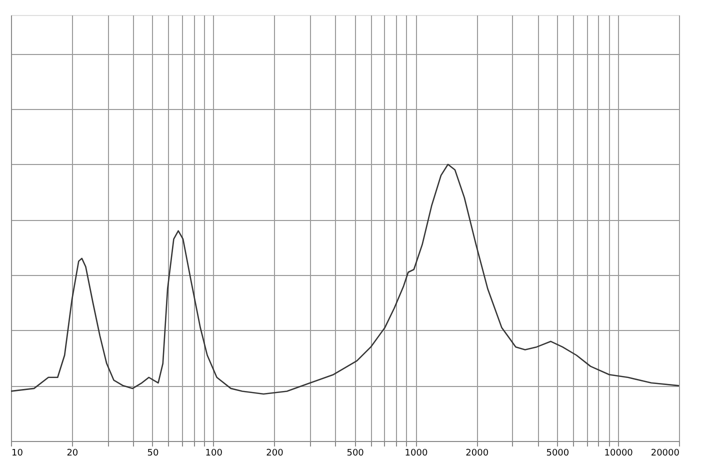 The image size is (705, 467). What do you see at coordinates (214, 453) in the screenshot?
I see `x-tick-label: 100` at bounding box center [214, 453].